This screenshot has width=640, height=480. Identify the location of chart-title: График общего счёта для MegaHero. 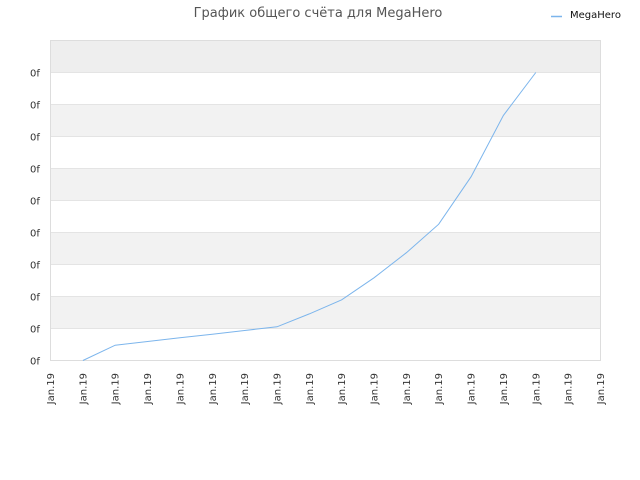
(318, 13).